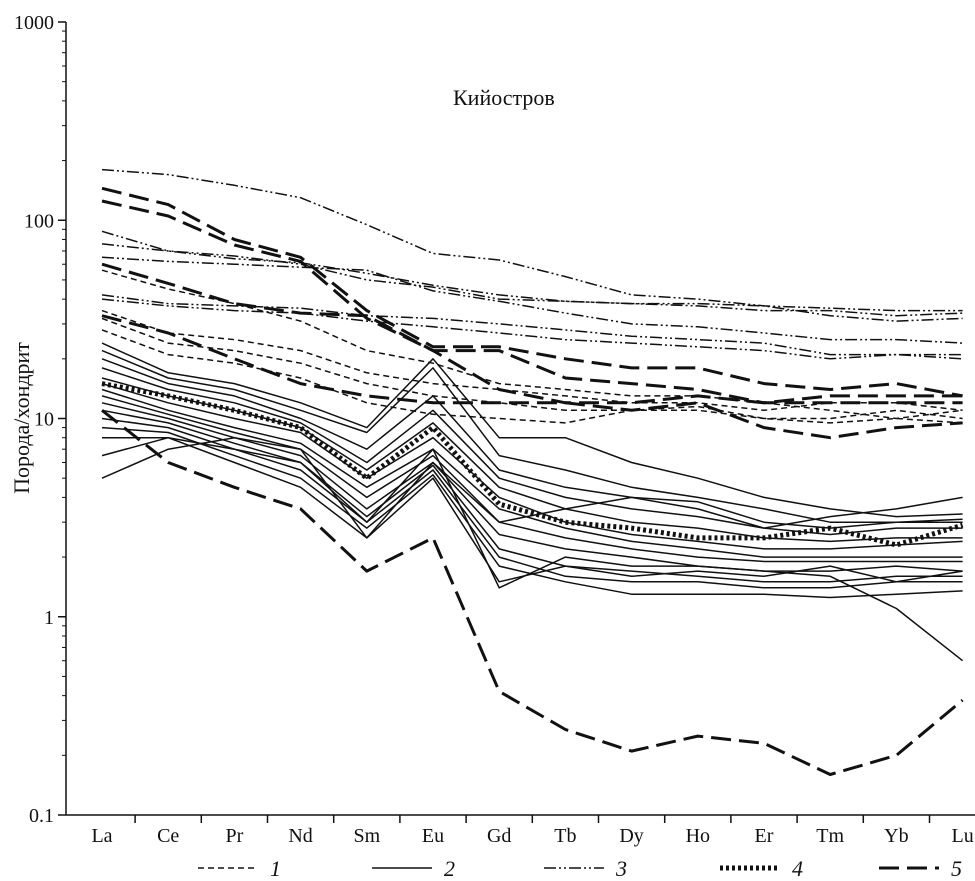 Image resolution: width=975 pixels, height=881 pixels. What do you see at coordinates (504, 97) in the screenshot?
I see `chart-title: Кийостров` at bounding box center [504, 97].